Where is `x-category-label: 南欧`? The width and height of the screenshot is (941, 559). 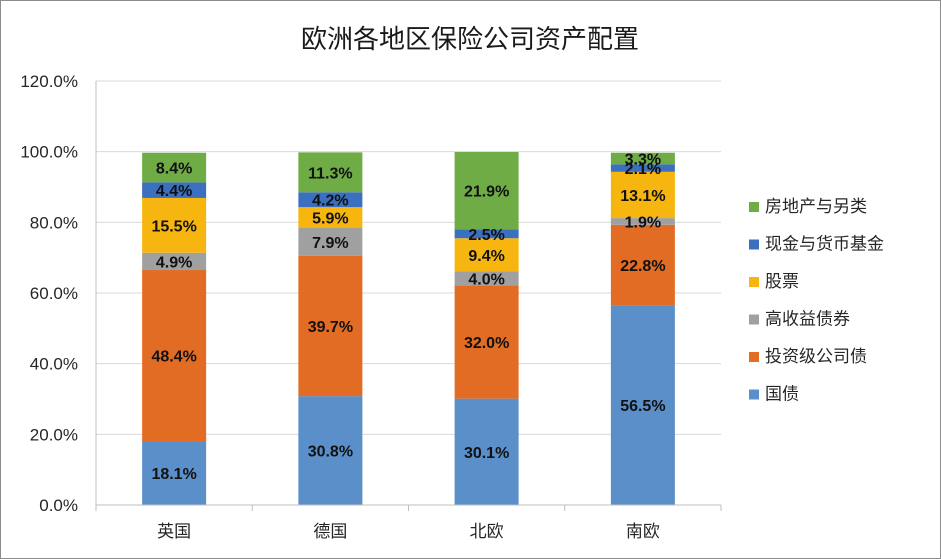 x-category-label: 南欧 is located at coordinates (643, 532).